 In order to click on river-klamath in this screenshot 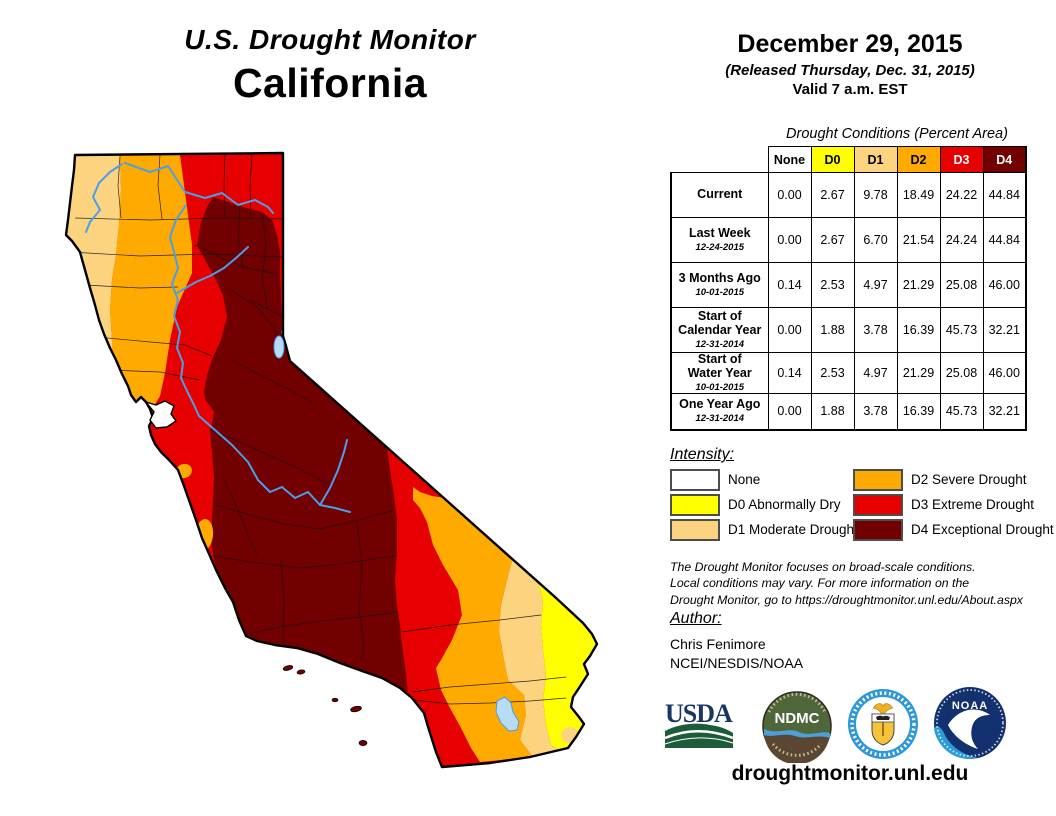, I will do `click(104, 198)`.